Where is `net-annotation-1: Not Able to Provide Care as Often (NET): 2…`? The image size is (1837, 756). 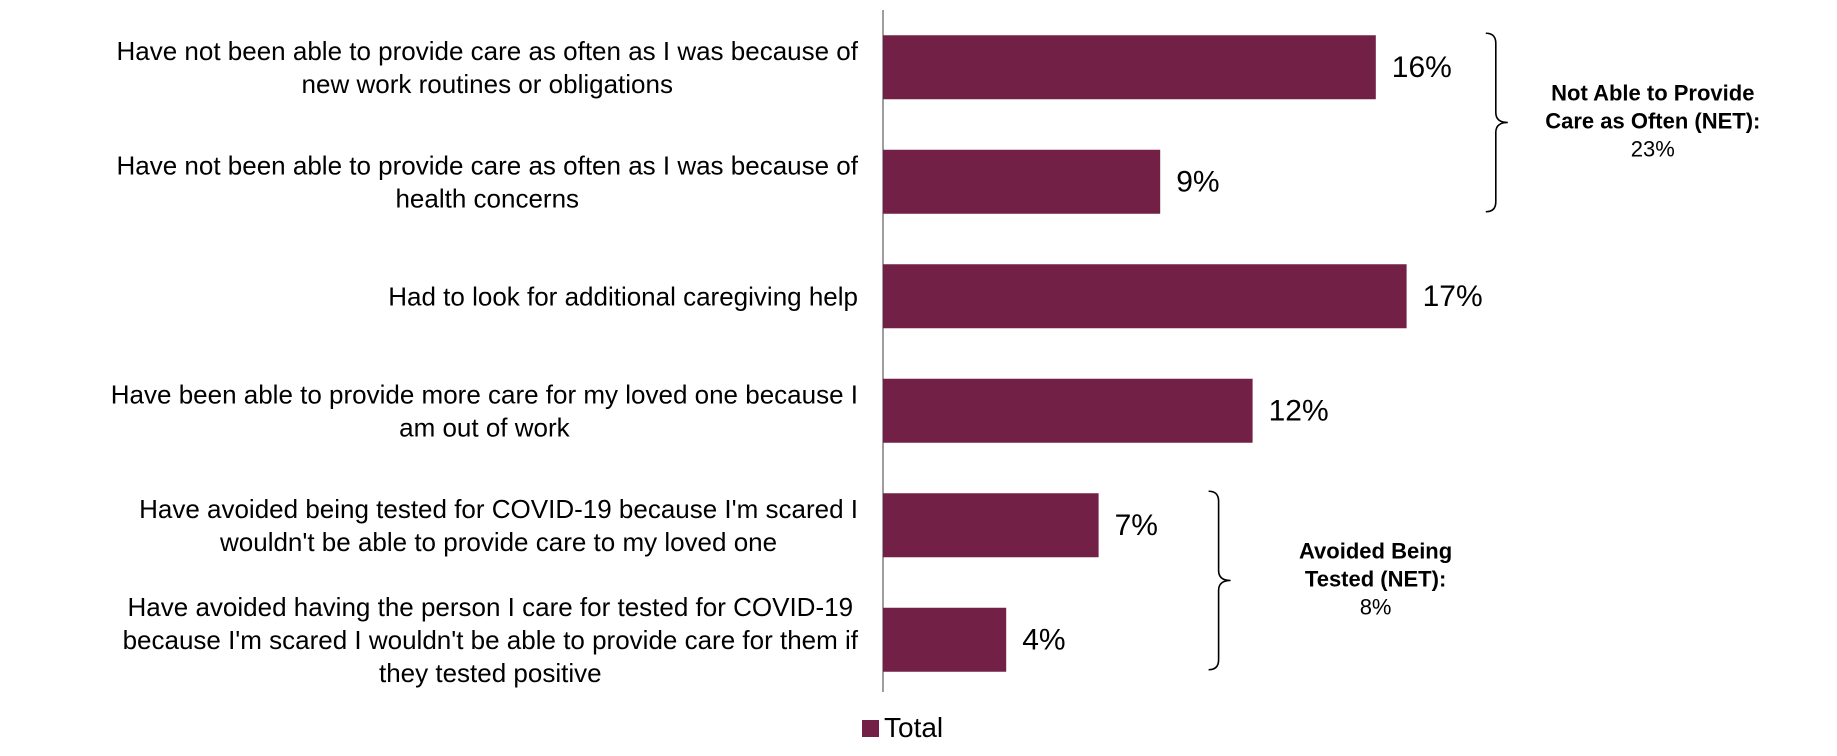 net-annotation-1: Not Able to Provide Care as Often (NET): 2… is located at coordinates (1652, 120).